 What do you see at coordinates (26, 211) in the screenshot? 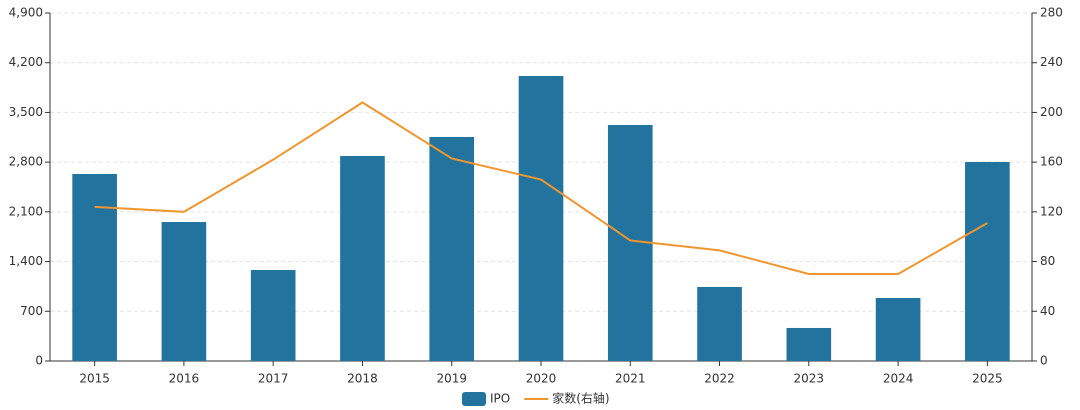
I see `y-tick-label: 2,100` at bounding box center [26, 211].